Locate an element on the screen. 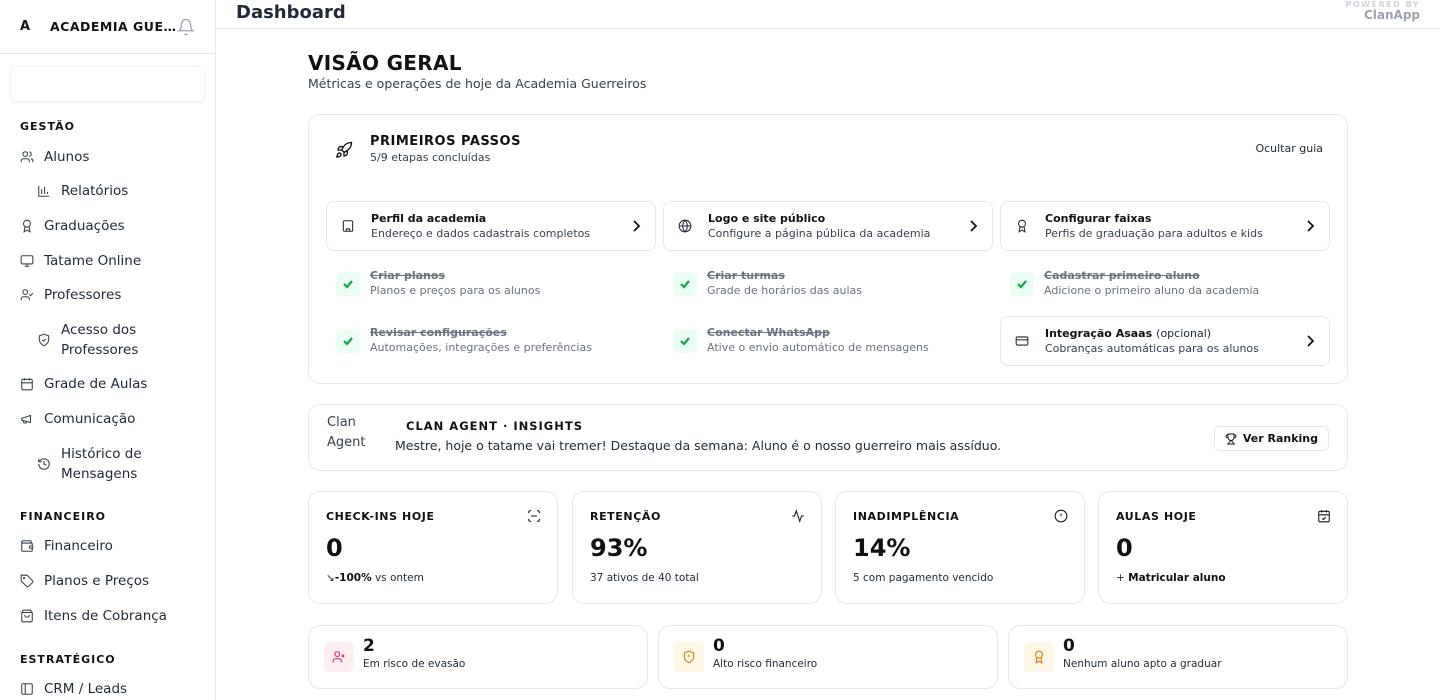  sidebar-item-planos: Planos e Preços is located at coordinates (84, 581).